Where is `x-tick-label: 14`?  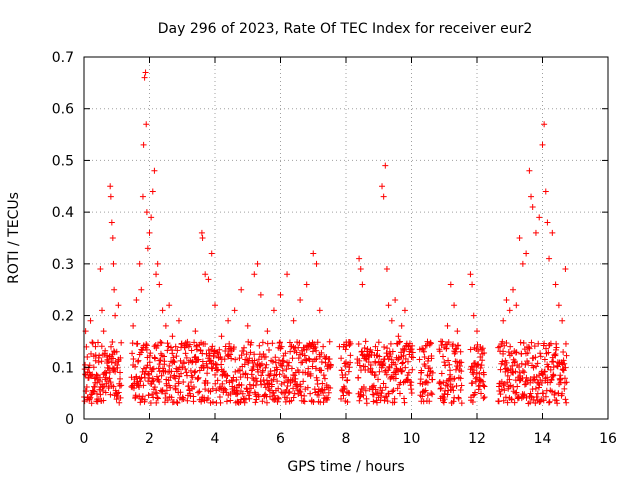 x-tick-label: 14 is located at coordinates (543, 439).